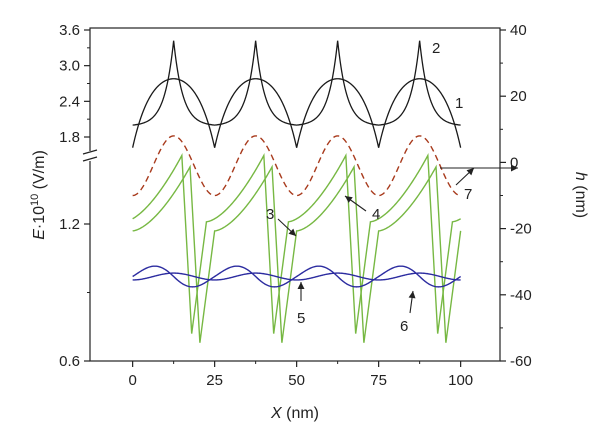 The height and width of the screenshot is (446, 600). I want to click on right-tick-label: -60, so click(521, 361).